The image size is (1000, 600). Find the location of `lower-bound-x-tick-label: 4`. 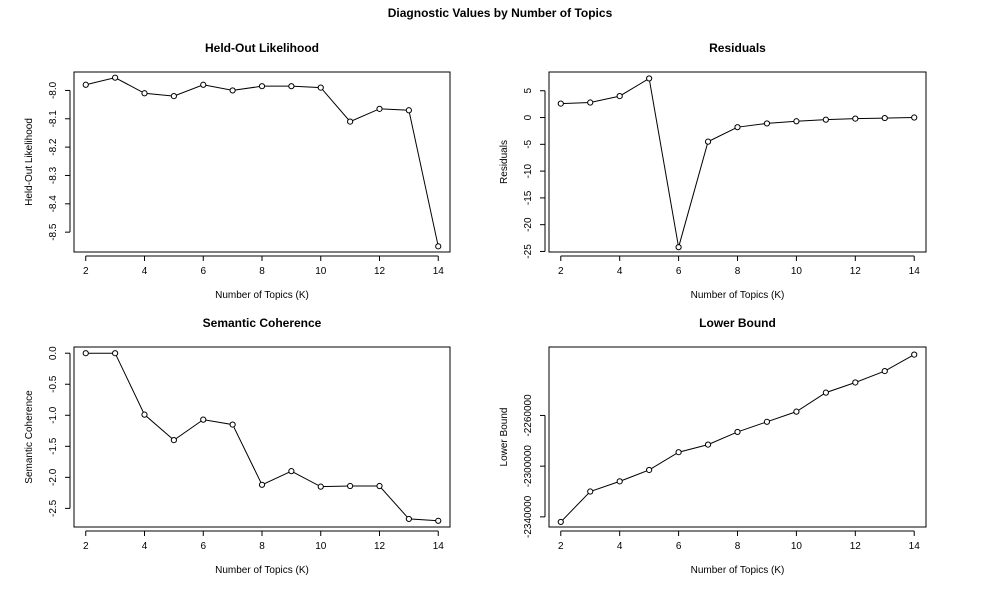

lower-bound-x-tick-label: 4 is located at coordinates (620, 546).